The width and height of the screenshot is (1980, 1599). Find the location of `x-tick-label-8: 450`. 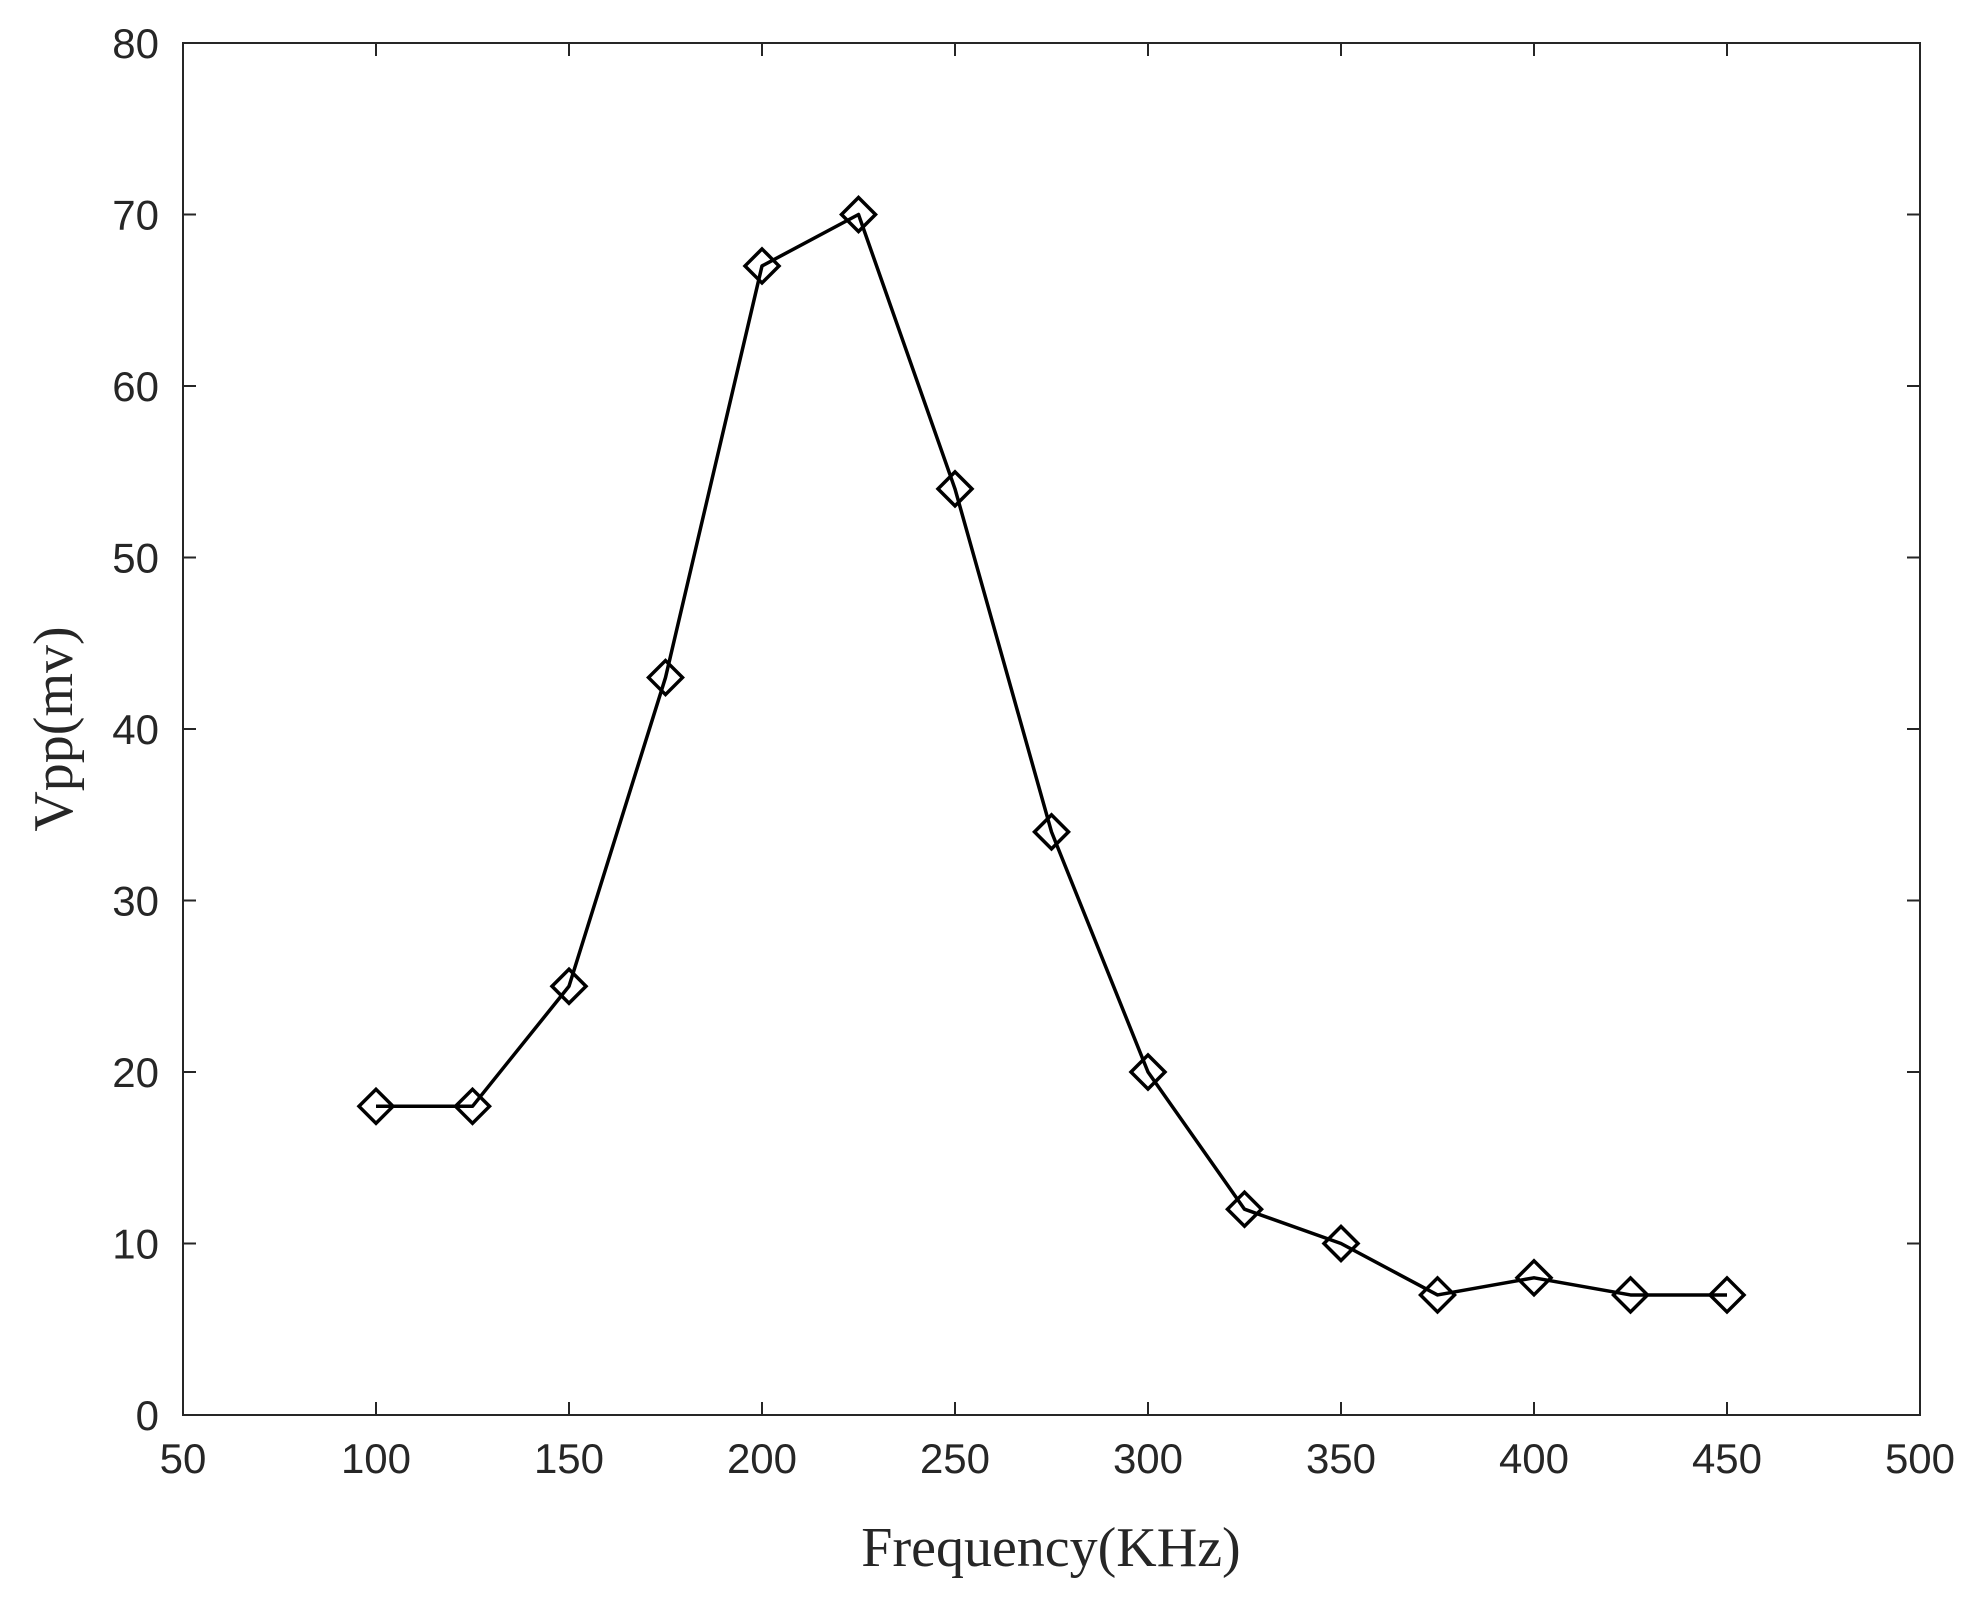

x-tick-label-8: 450 is located at coordinates (1727, 1458).